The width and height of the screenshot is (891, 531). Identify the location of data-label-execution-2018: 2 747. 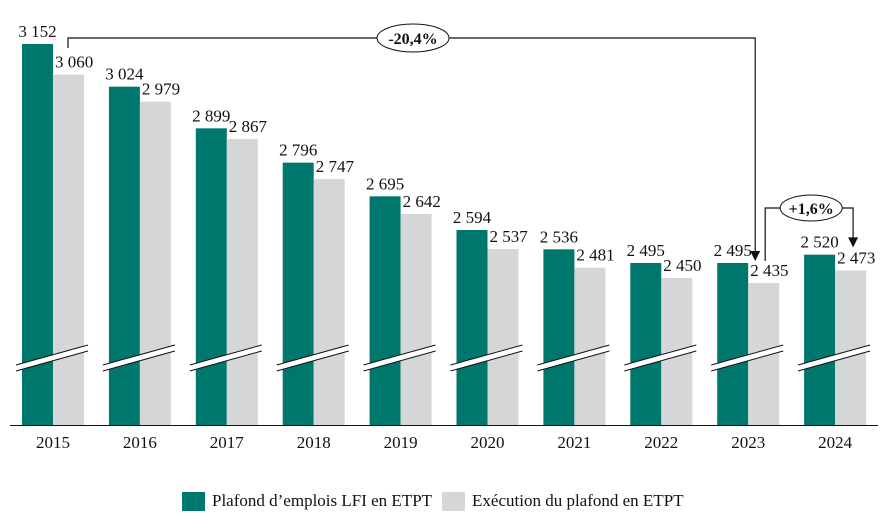
(335, 166).